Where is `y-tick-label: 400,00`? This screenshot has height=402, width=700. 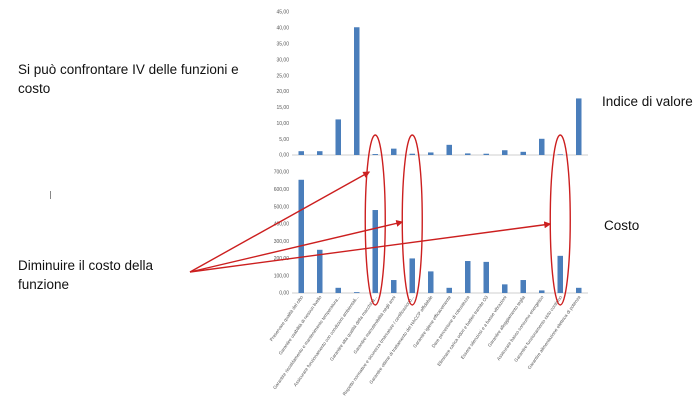
y-tick-label: 400,00 is located at coordinates (282, 225).